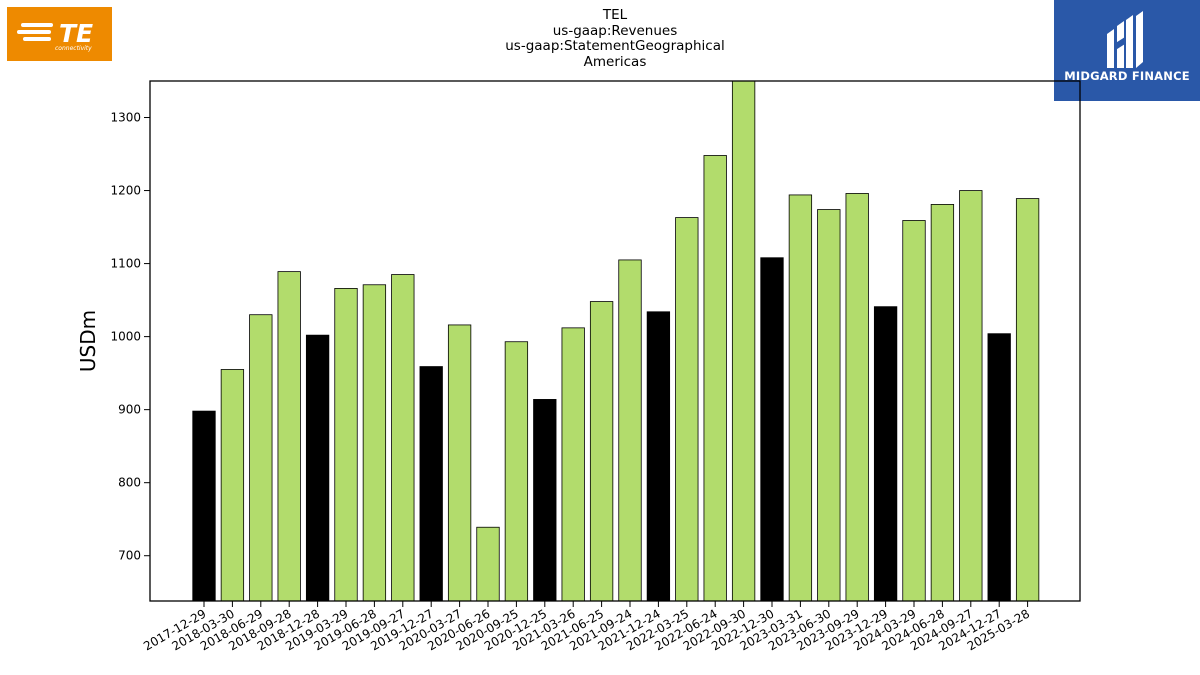 This screenshot has width=1200, height=675. I want to click on y-tick-label: 1300, so click(125, 118).